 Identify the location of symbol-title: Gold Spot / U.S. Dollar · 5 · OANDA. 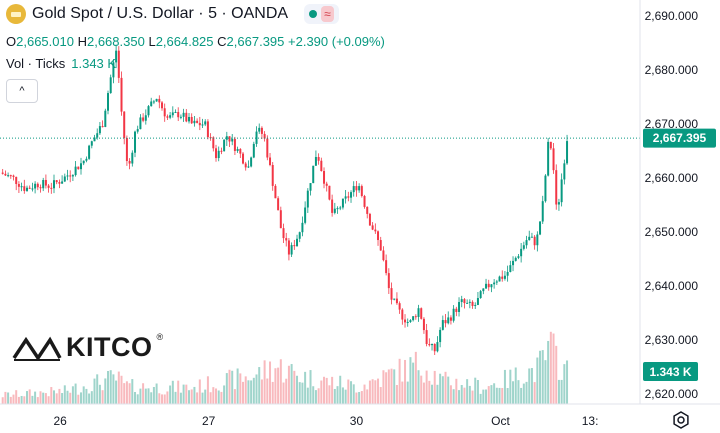
(160, 13).